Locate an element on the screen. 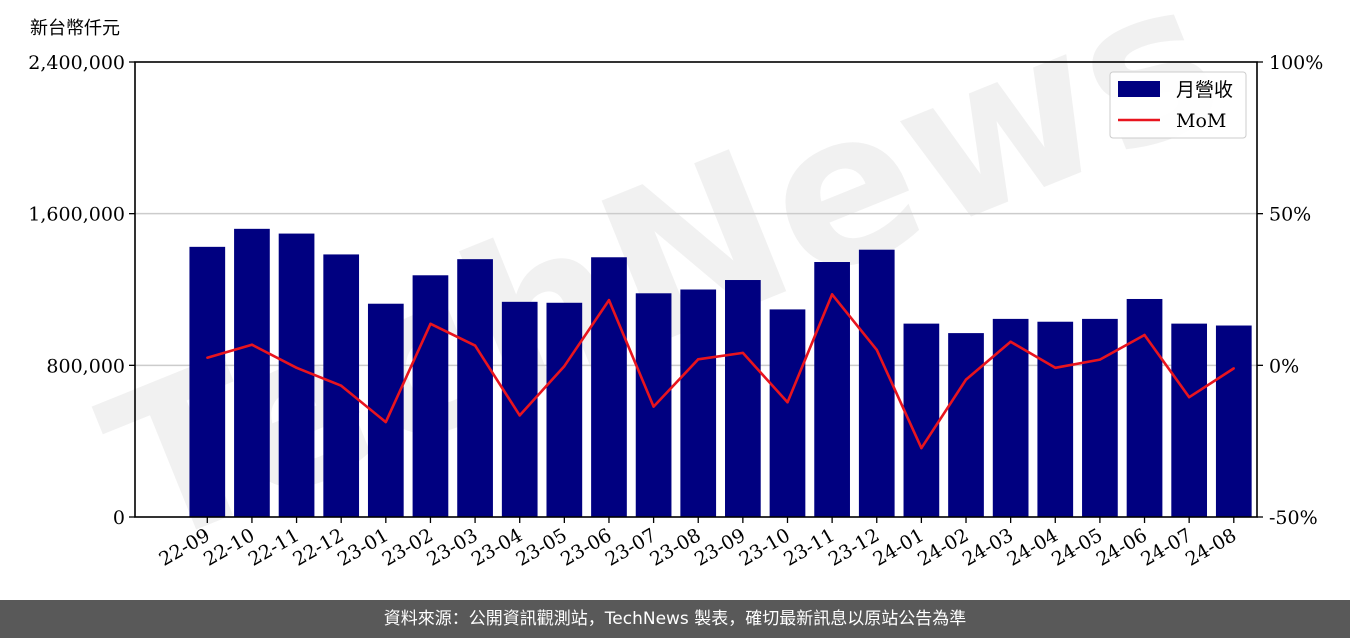  footer-source-note: 資料來源：公開資訊觀測站，TechNews 製表，確切最新訊息以原站公告為準 is located at coordinates (675, 619).